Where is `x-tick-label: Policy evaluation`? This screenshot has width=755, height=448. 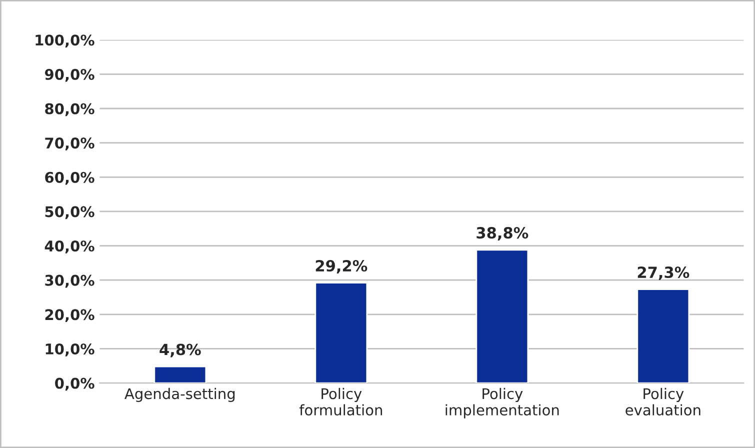 x-tick-label: Policy evaluation is located at coordinates (663, 402).